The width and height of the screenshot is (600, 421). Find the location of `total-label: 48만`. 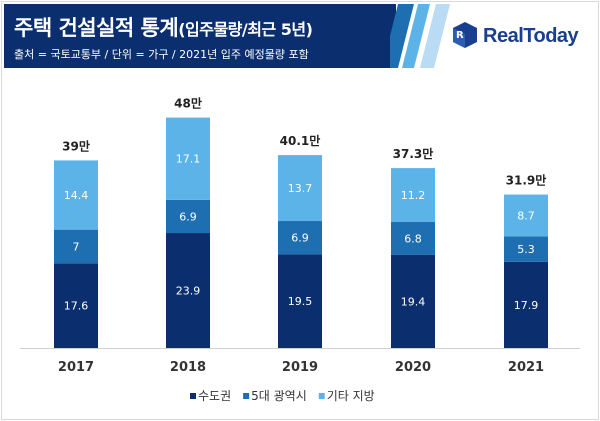

total-label: 48만 is located at coordinates (188, 103).